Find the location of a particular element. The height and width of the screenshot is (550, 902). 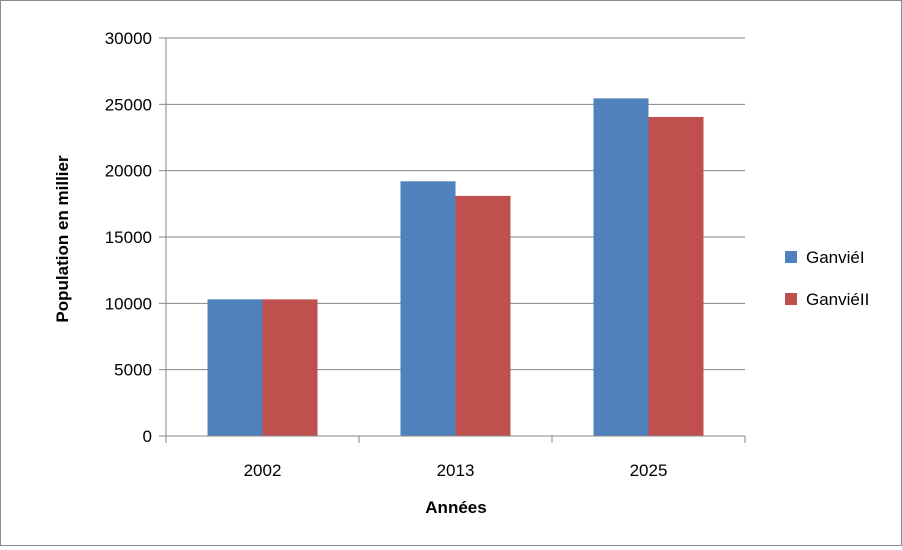

x-tick-labels: 2002 2013 2025 is located at coordinates (456, 470).